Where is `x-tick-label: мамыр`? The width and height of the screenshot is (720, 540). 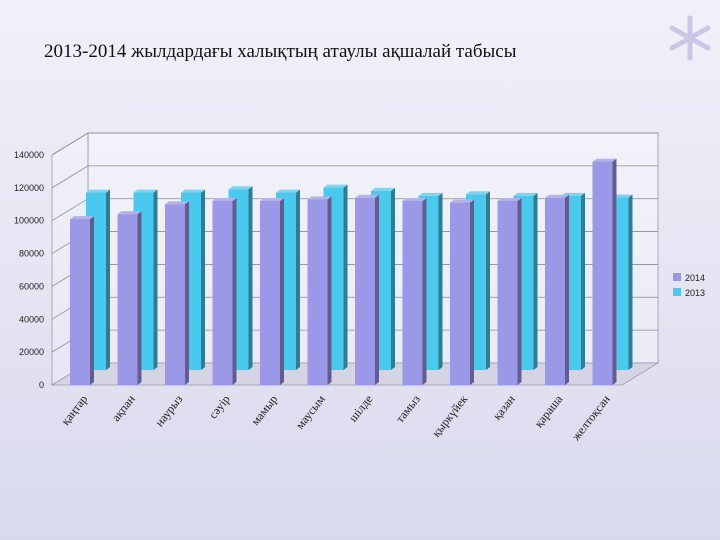 x-tick-label: мамыр is located at coordinates (264, 410).